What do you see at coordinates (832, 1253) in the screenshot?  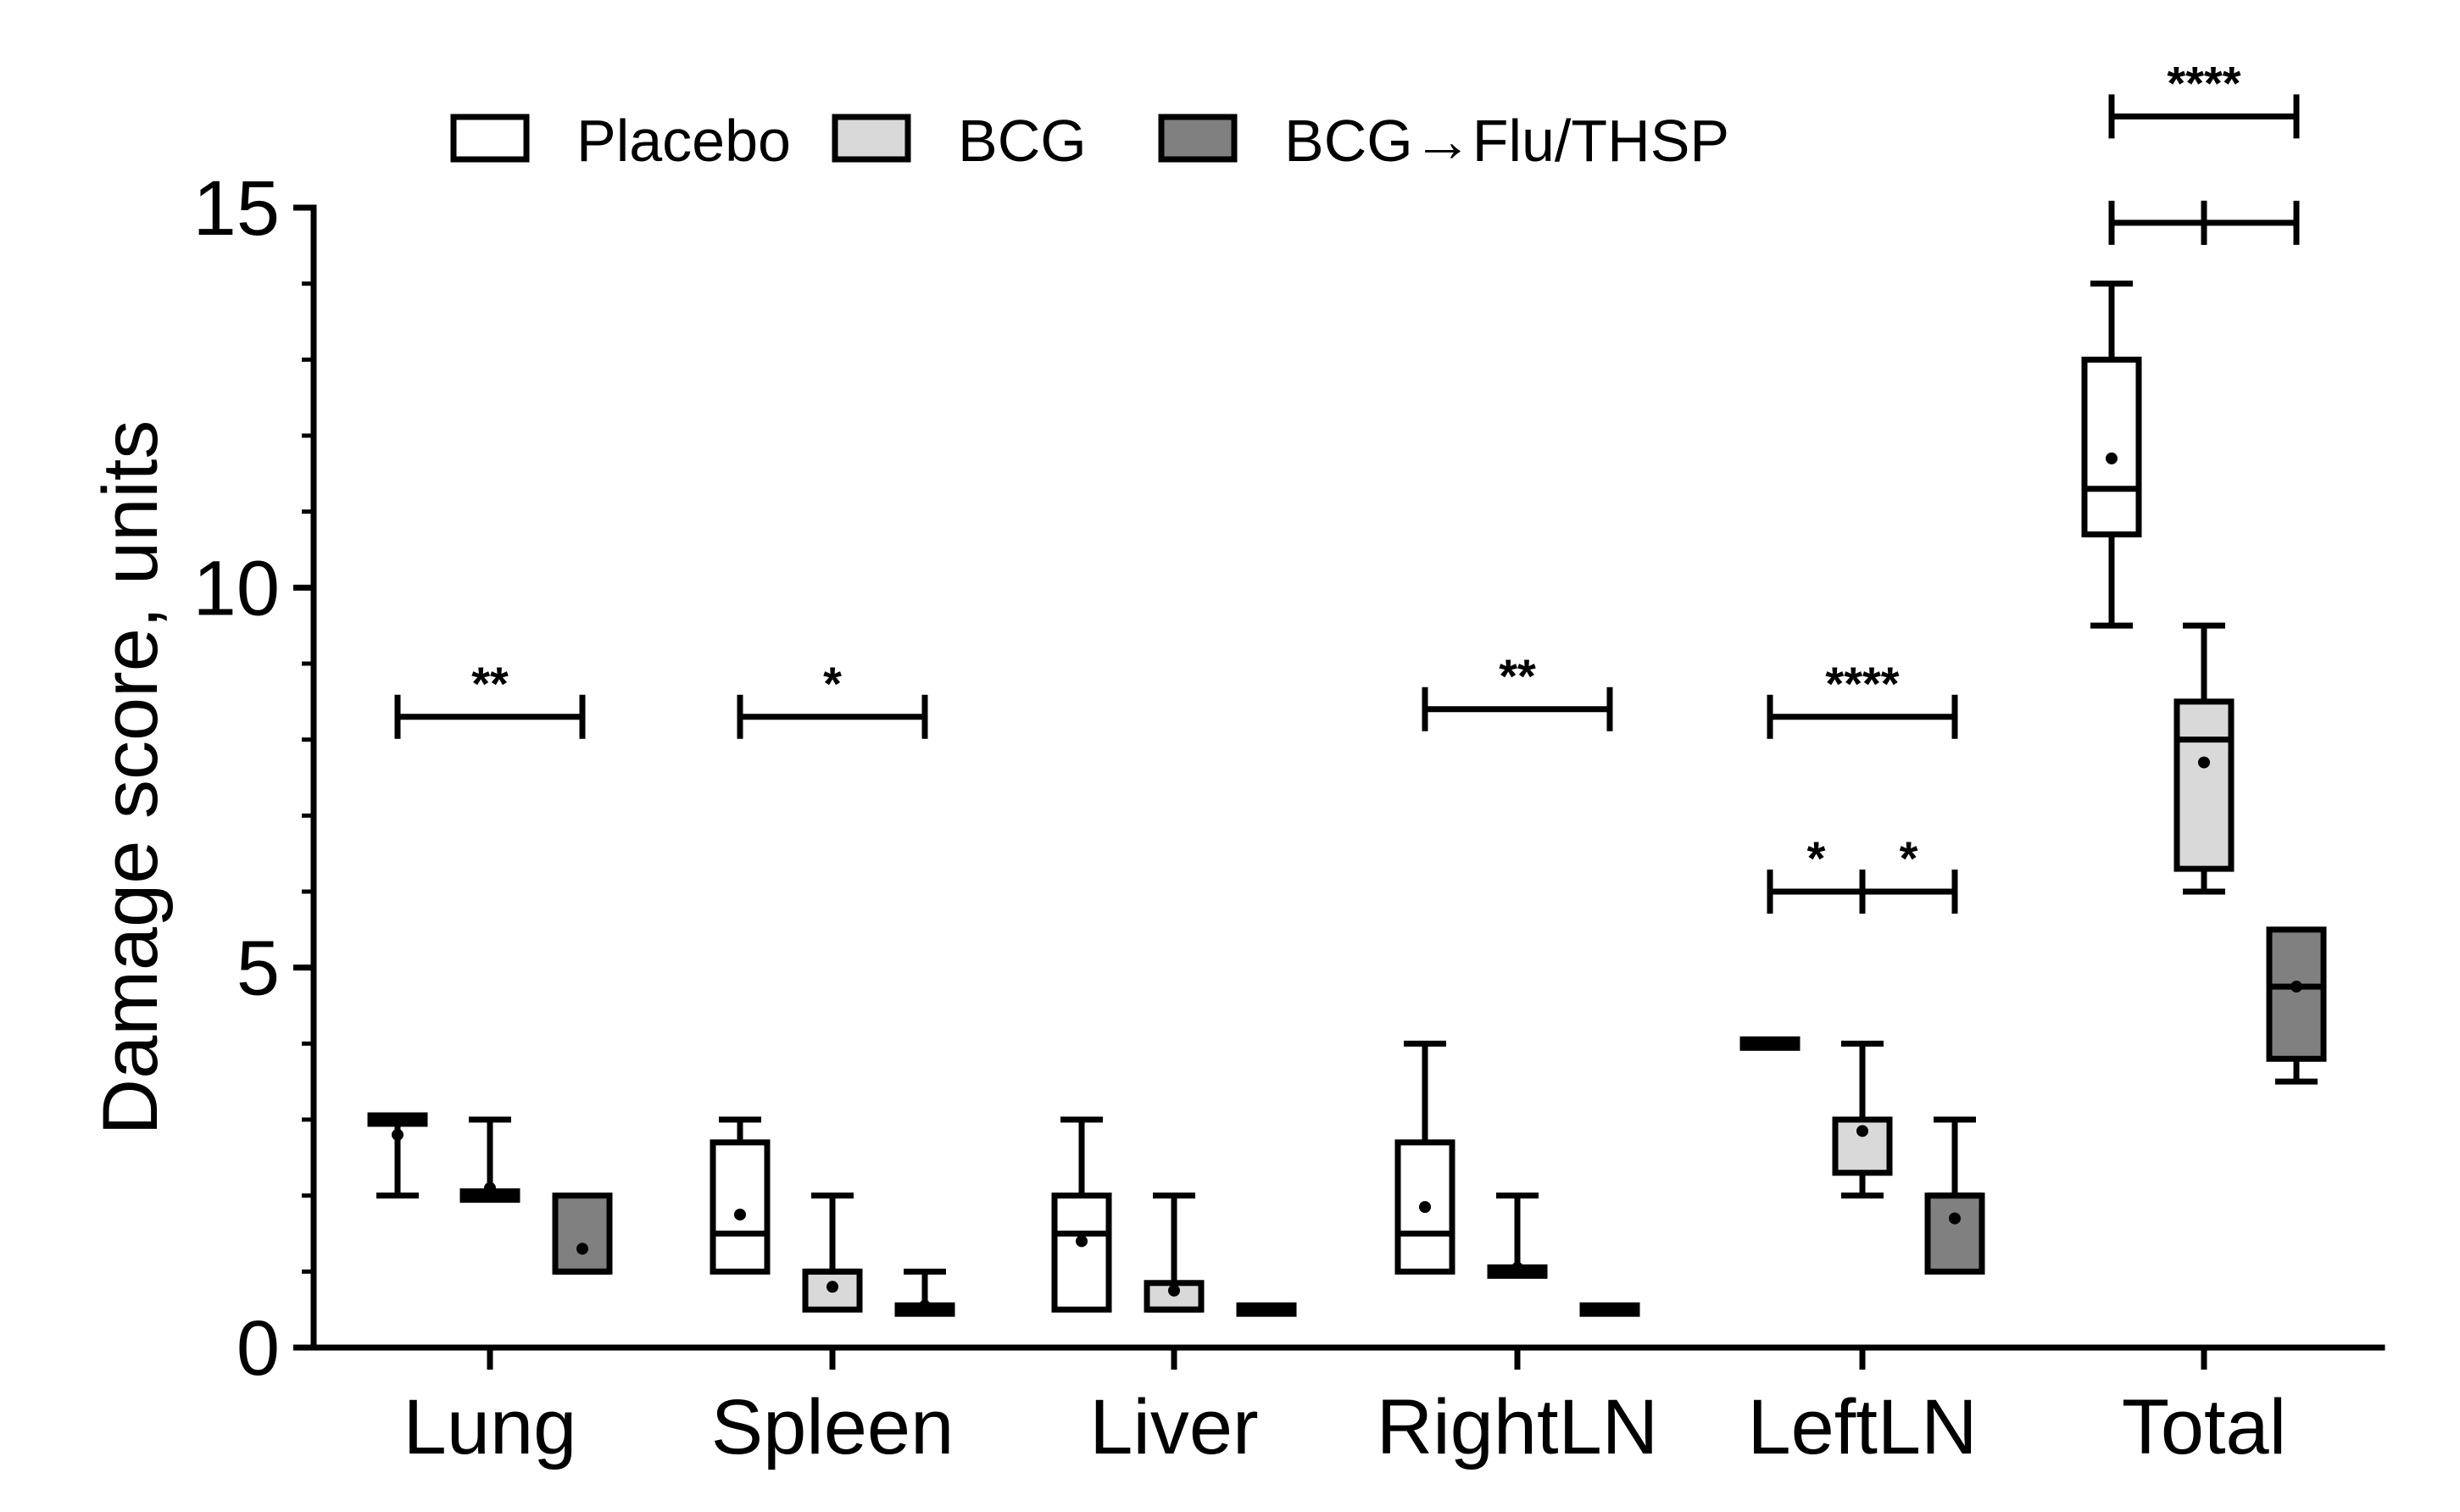 I see `box-spleen-bcg` at bounding box center [832, 1253].